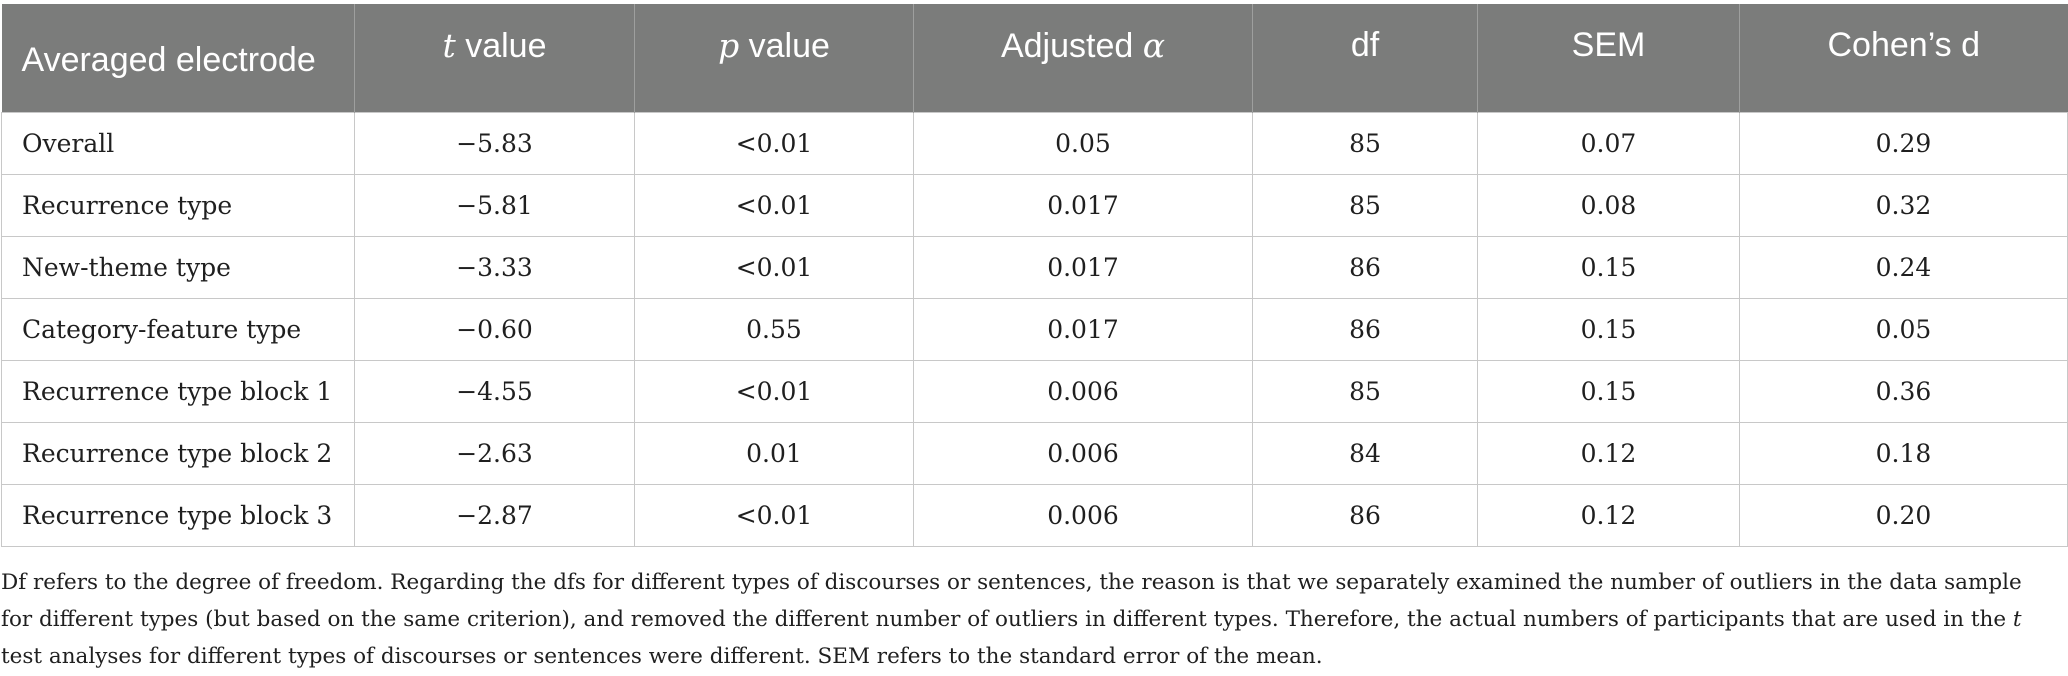 This screenshot has width=2068, height=676. I want to click on header-t-value: t value, so click(494, 58).